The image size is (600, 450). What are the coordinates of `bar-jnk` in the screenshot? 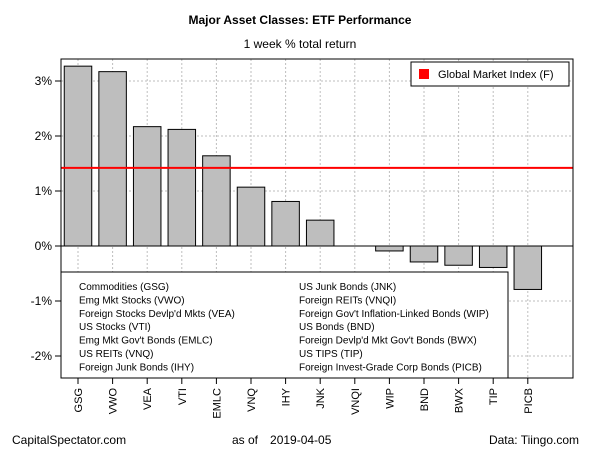 It's located at (320, 233).